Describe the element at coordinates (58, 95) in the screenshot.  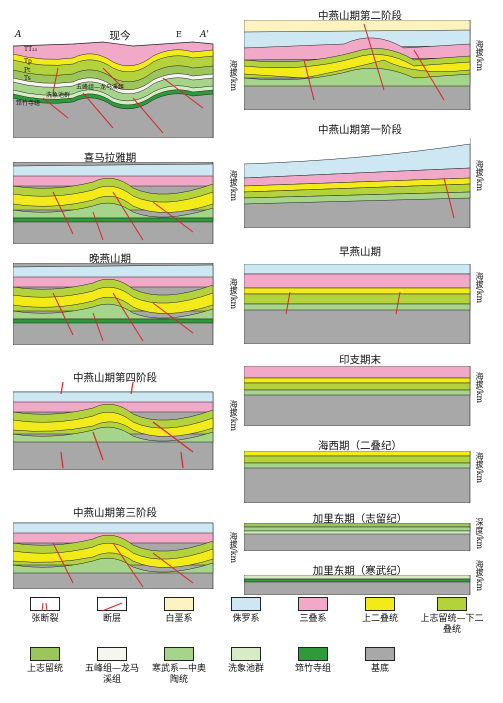
I see `strata-label-xixiangchi: 洗象池群` at that location.